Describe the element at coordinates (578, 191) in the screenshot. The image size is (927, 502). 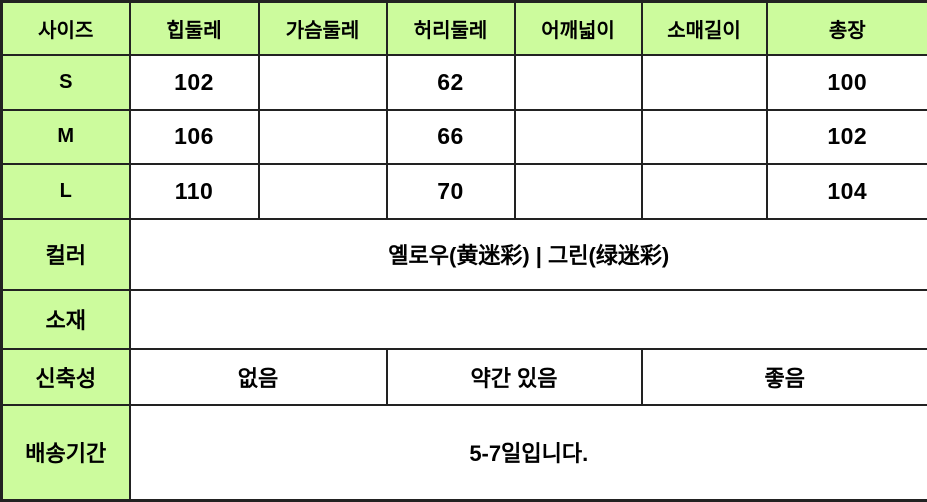
I see `cell-l-shoulder` at that location.